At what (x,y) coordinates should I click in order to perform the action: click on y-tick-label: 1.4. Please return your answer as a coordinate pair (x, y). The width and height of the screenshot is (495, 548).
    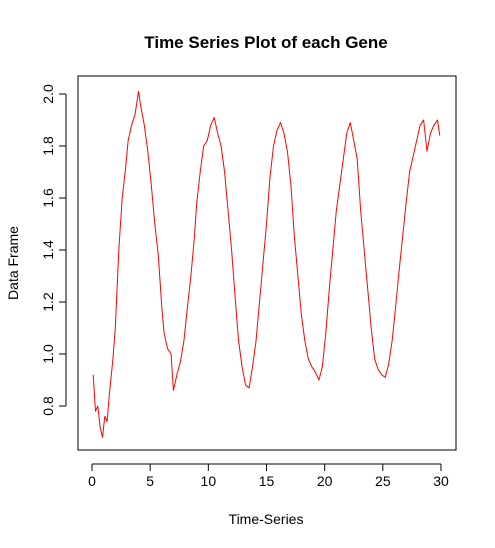
    Looking at the image, I should click on (48, 250).